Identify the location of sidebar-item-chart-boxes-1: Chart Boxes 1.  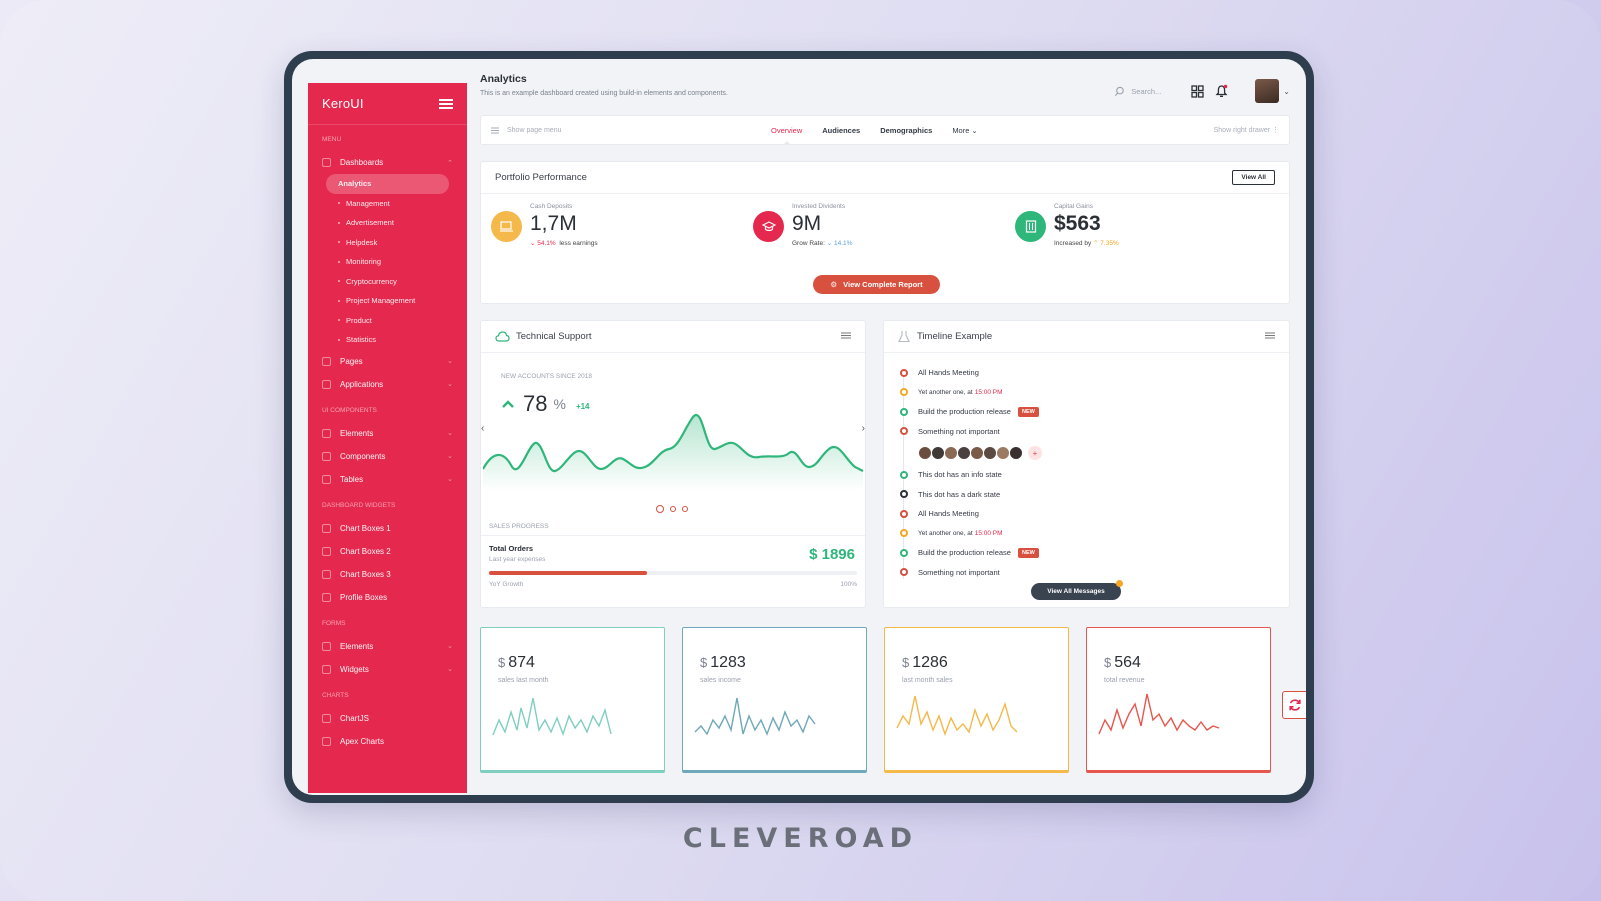
(387, 528).